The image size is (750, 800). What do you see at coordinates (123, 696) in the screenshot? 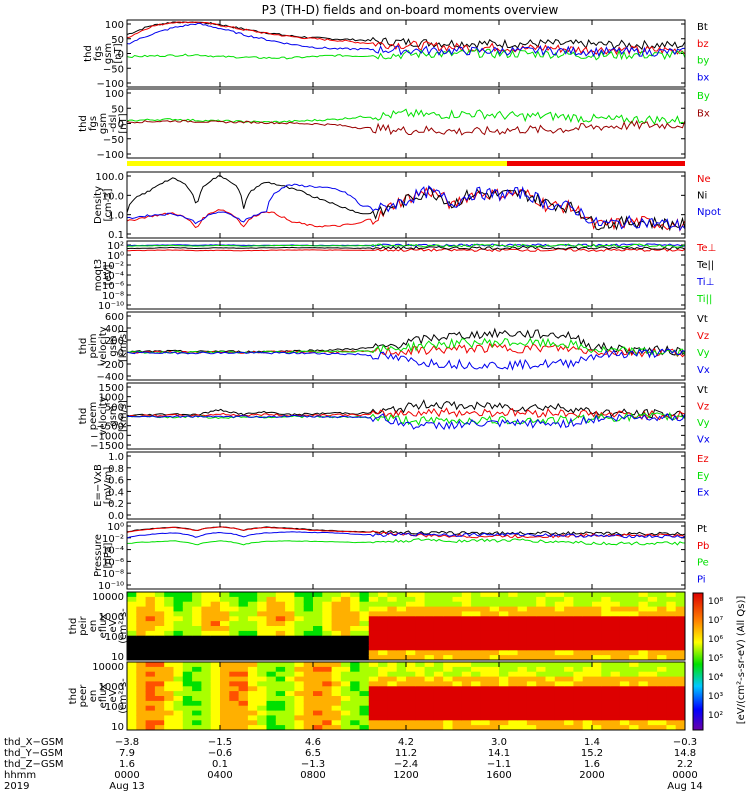
I see `y-axis-label: (cm²-s-` at bounding box center [123, 696].